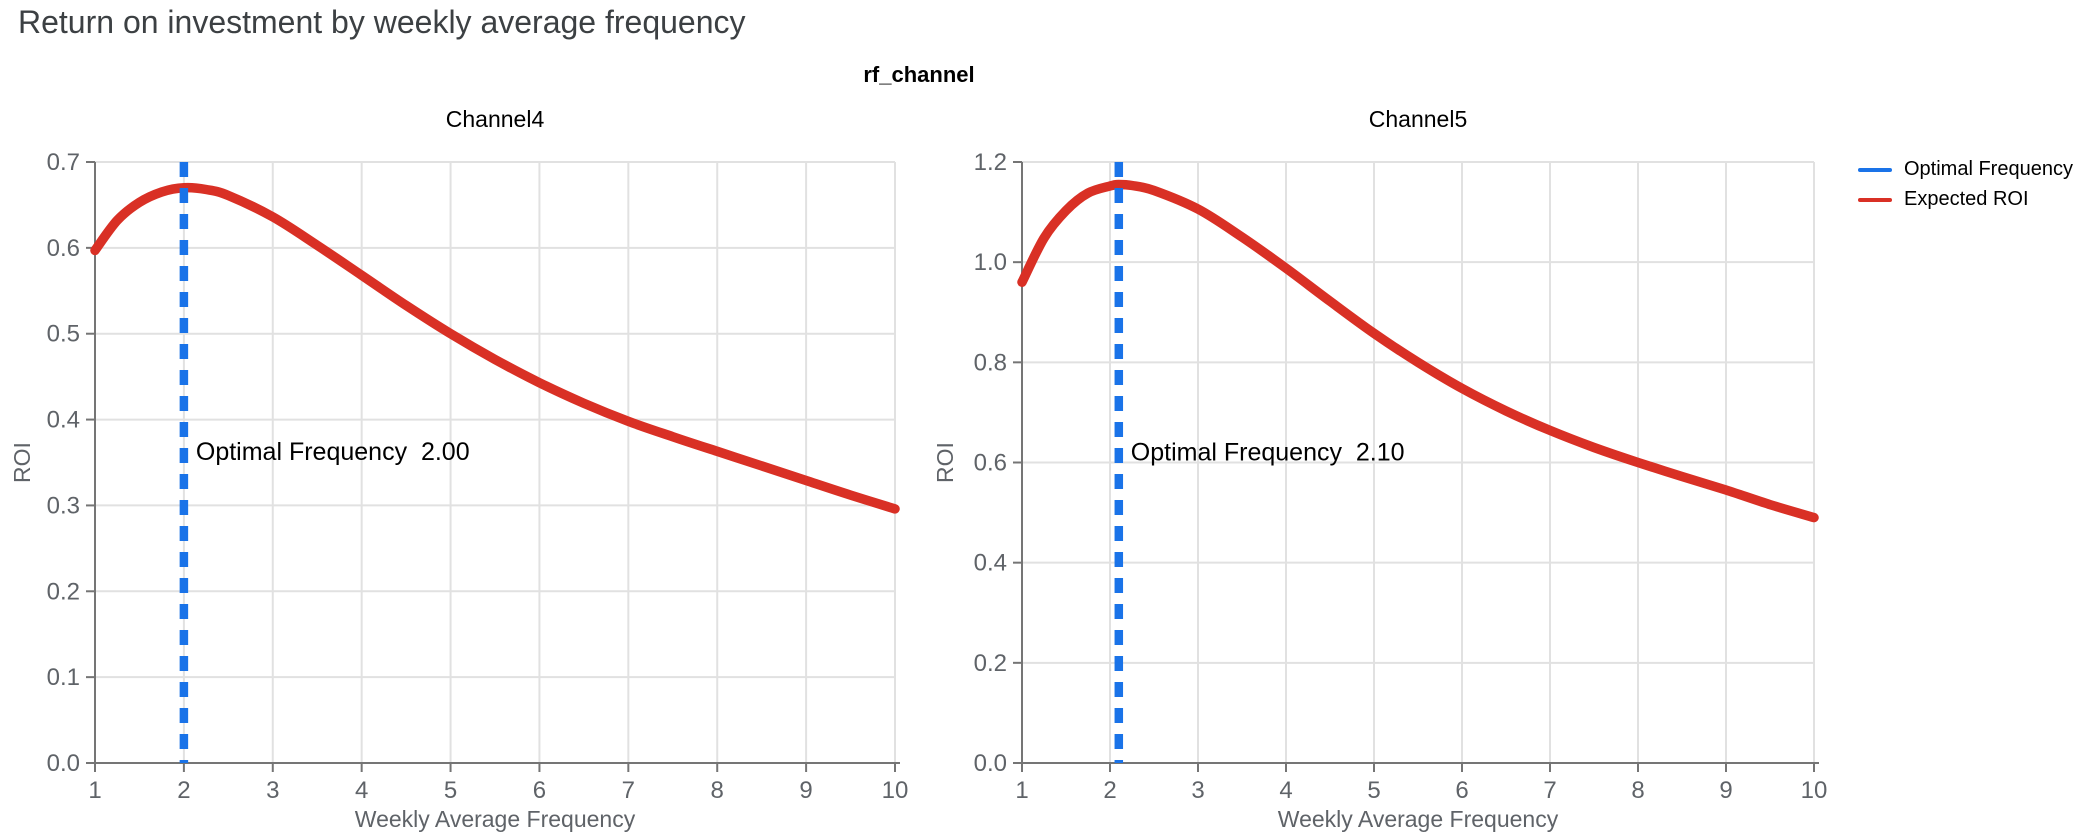 This screenshot has height=840, width=2074. What do you see at coordinates (919, 74) in the screenshot?
I see `figure-suptitle: rf_channel` at bounding box center [919, 74].